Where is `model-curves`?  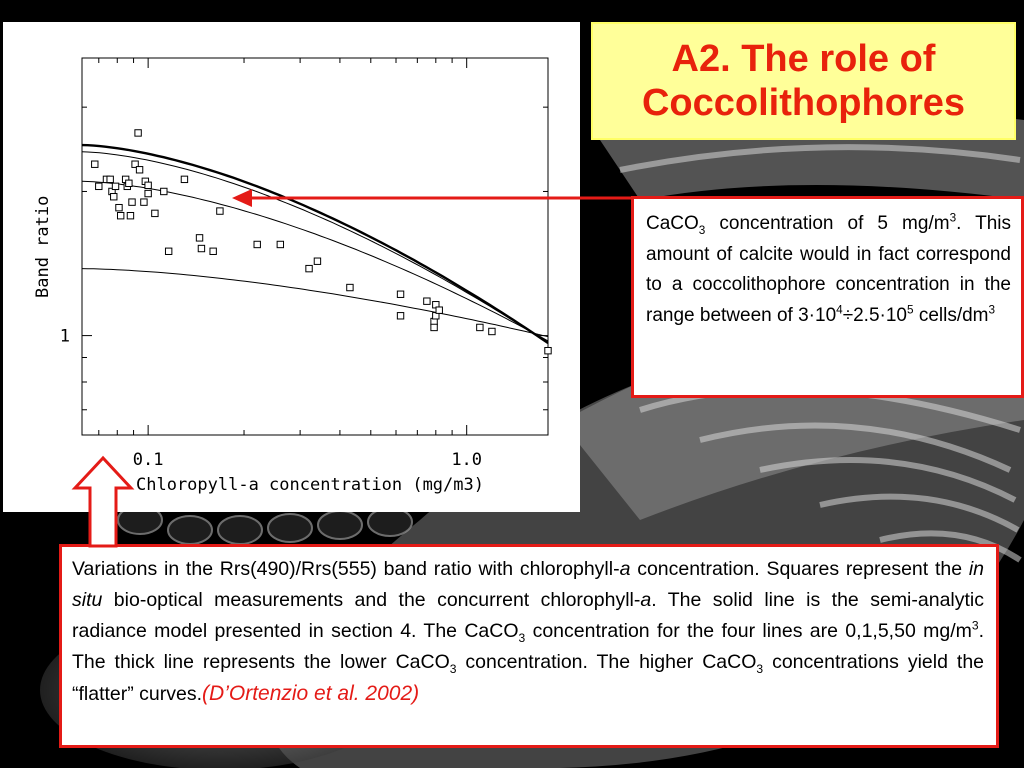 model-curves is located at coordinates (315, 243).